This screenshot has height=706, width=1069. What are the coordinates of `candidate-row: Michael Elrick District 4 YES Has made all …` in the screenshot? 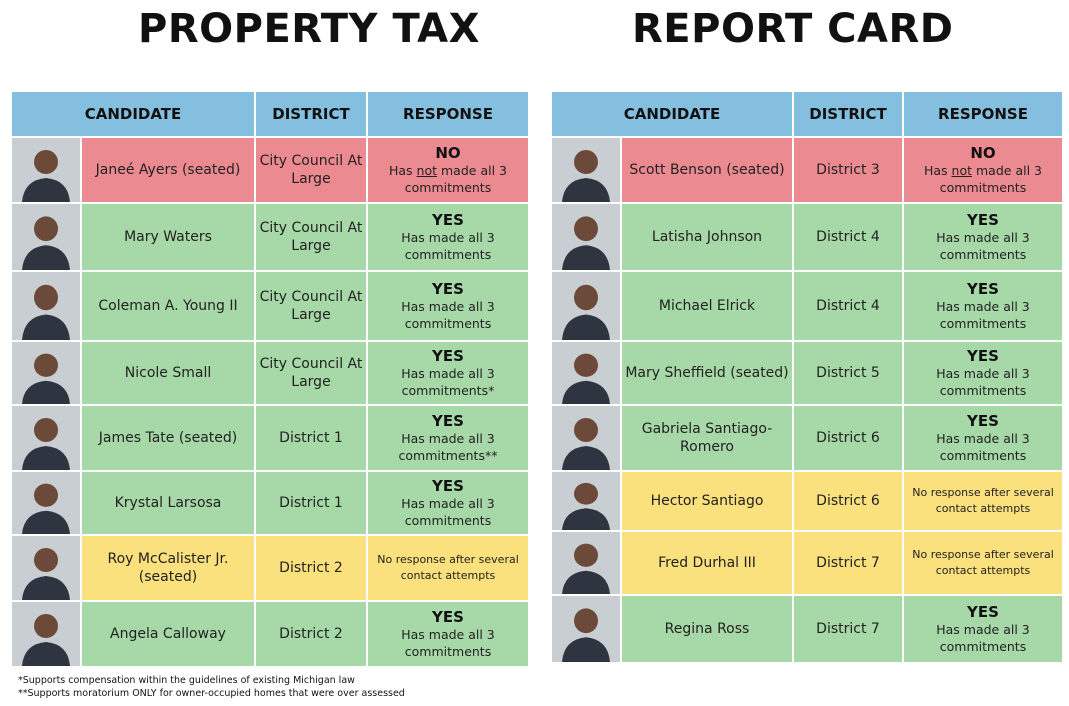 It's located at (808, 306).